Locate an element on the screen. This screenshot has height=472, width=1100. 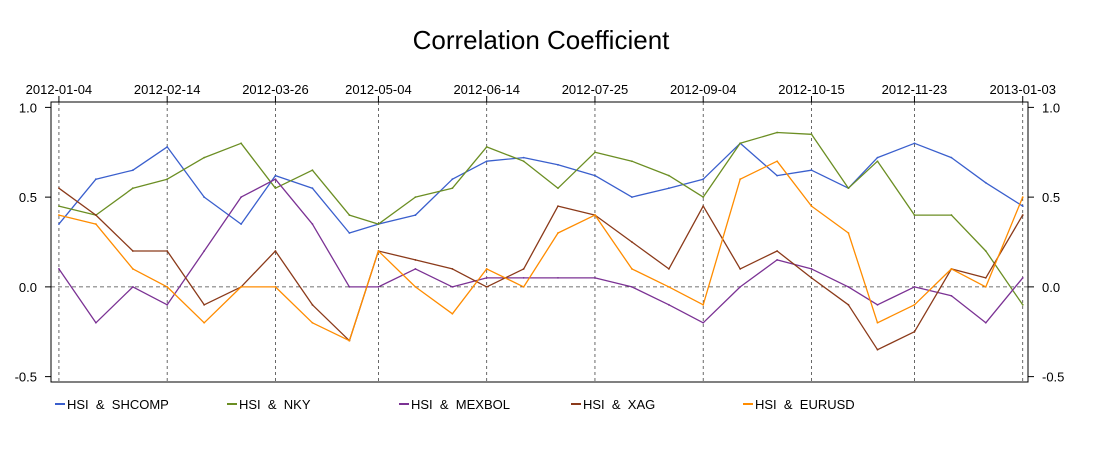
x-tick-label: 2012-11-23 is located at coordinates (915, 89).